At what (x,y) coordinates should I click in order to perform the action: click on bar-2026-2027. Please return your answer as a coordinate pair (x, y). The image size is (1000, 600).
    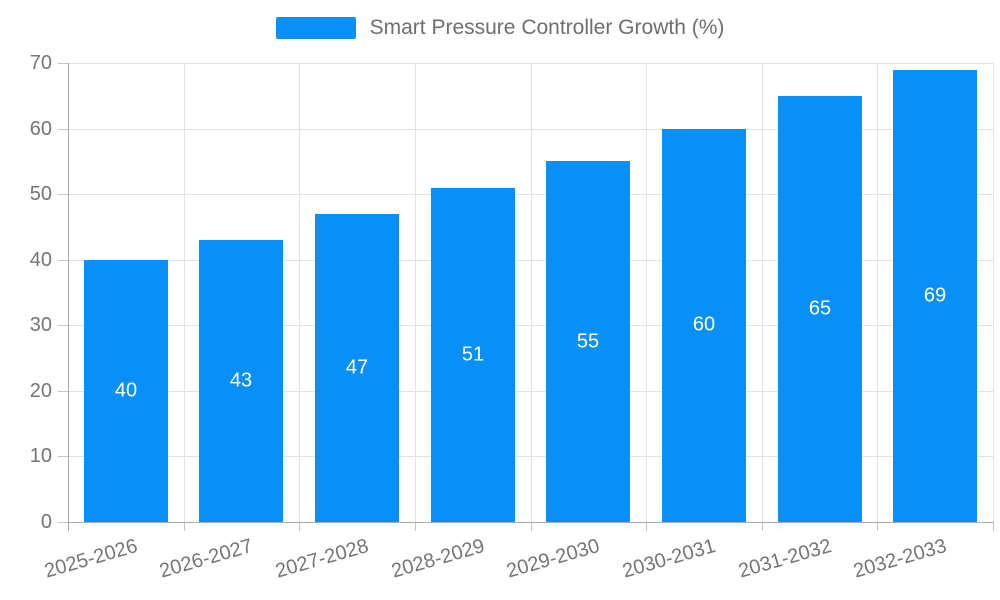
    Looking at the image, I should click on (241, 381).